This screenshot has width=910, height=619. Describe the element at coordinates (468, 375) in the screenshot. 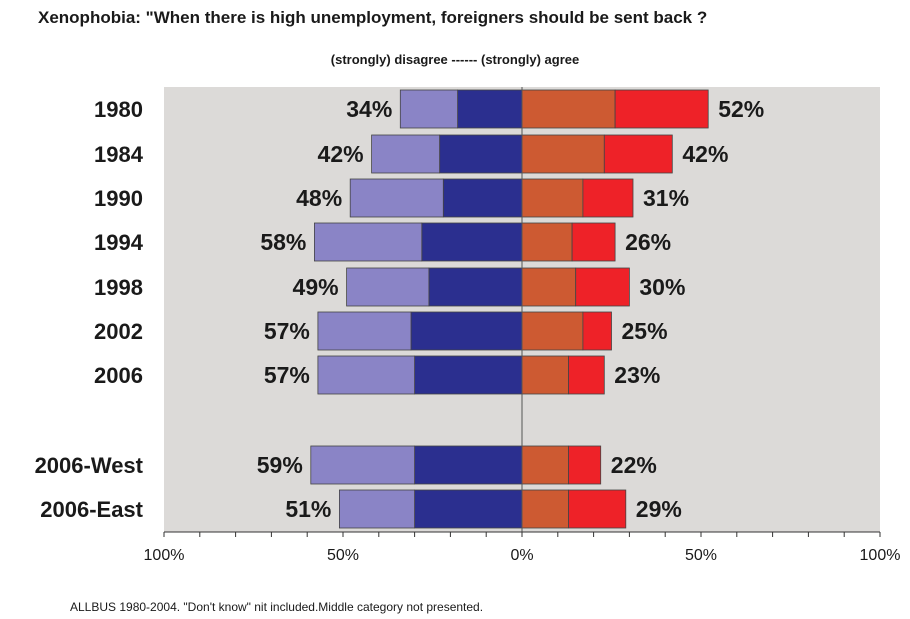

I see `bar-strongly-disagree-2006` at that location.